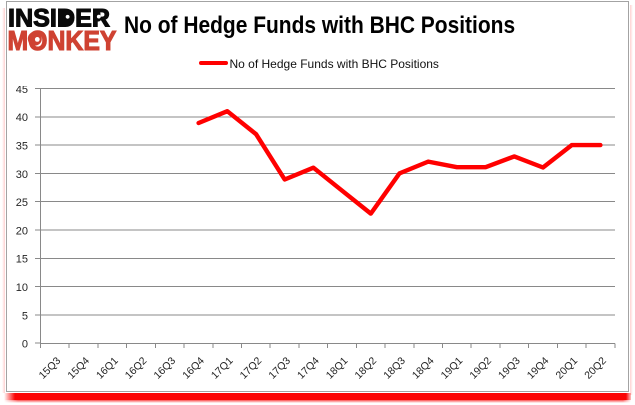 This screenshot has height=405, width=635. Describe the element at coordinates (509, 368) in the screenshot. I see `svg-text: 19Q3` at that location.